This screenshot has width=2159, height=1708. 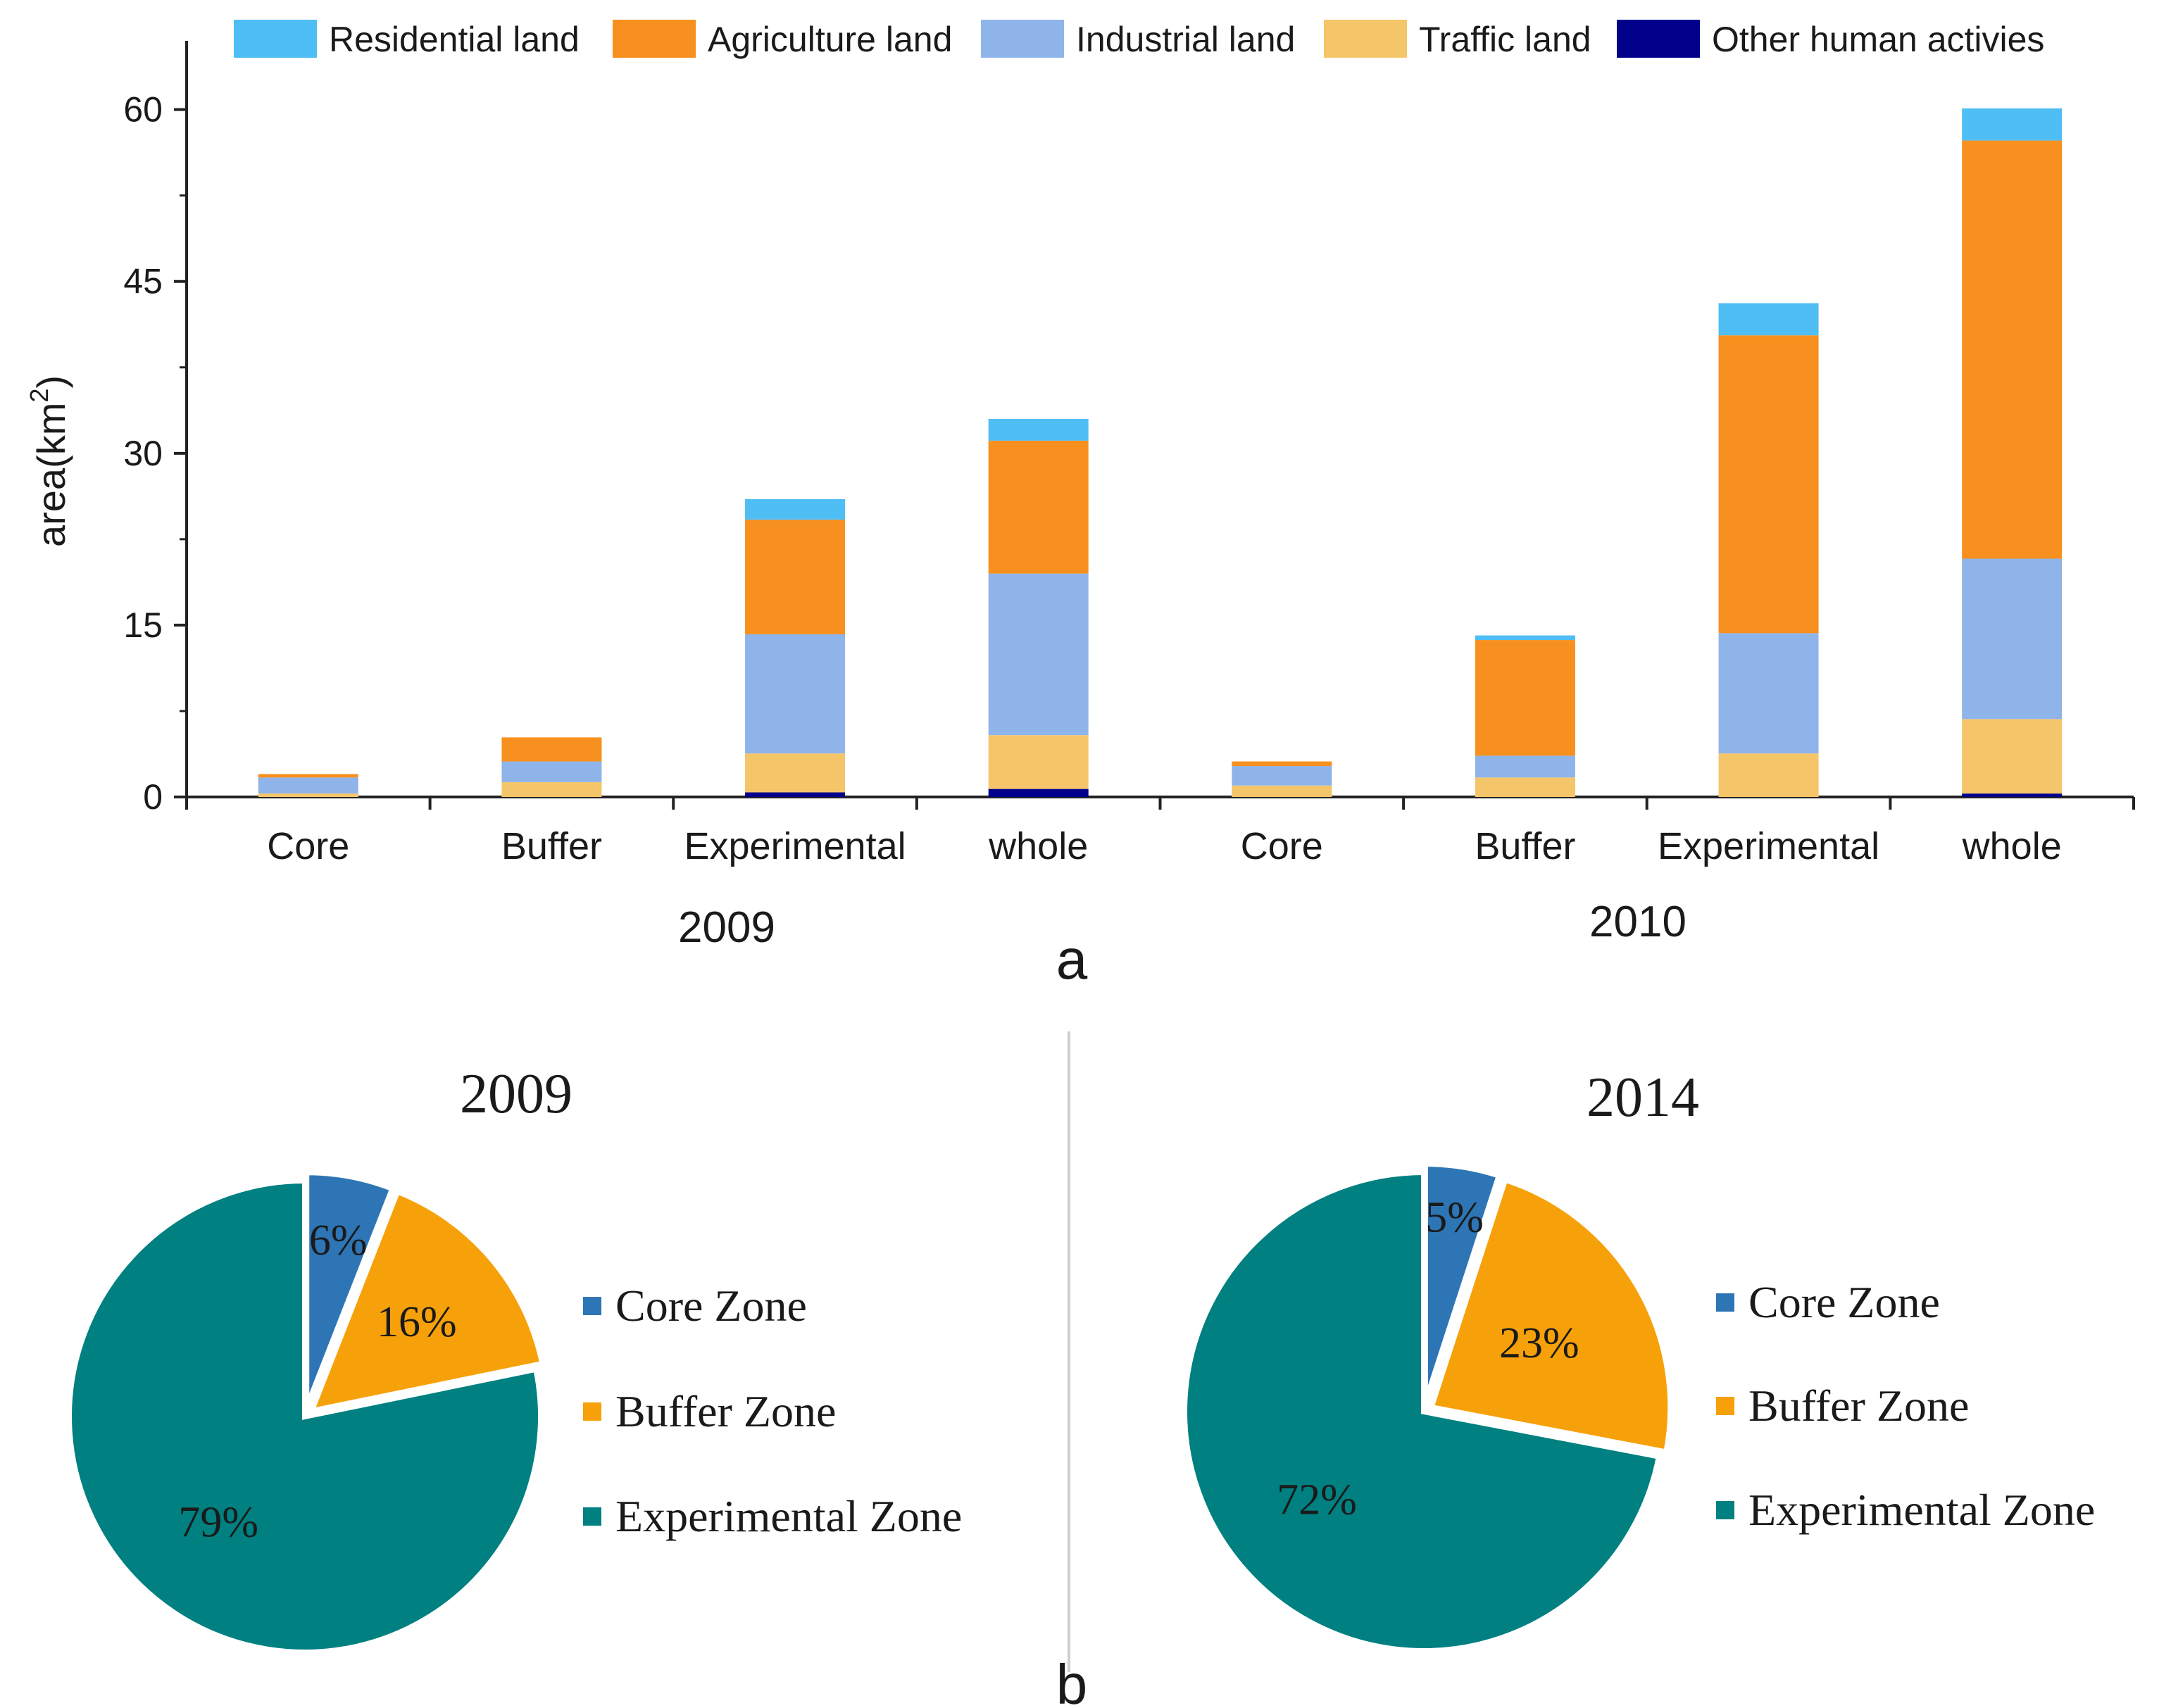 What do you see at coordinates (143, 110) in the screenshot?
I see `y-tick-label: 60` at bounding box center [143, 110].